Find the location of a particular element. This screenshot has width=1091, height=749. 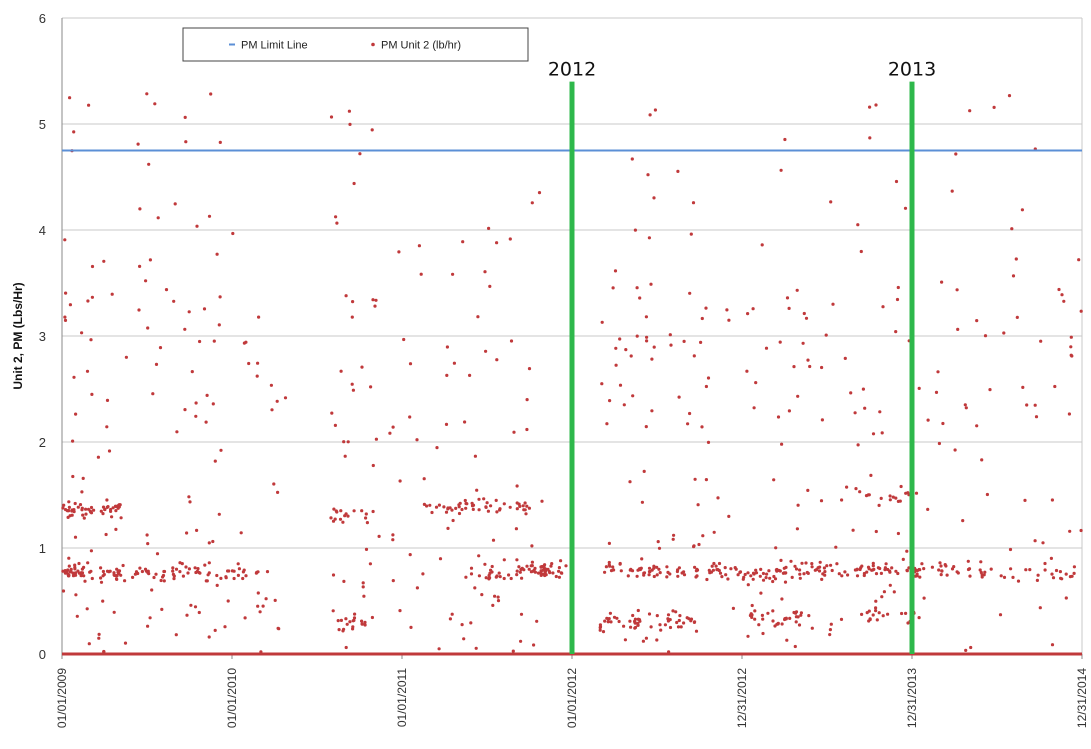

year-marker-label: 2013 is located at coordinates (912, 70).